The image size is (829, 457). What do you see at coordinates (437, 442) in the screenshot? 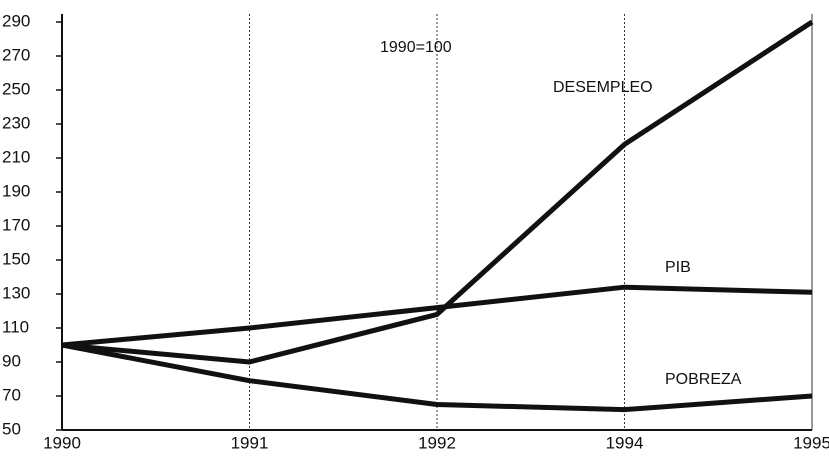
I see `x-tick-label: 1992` at bounding box center [437, 442].